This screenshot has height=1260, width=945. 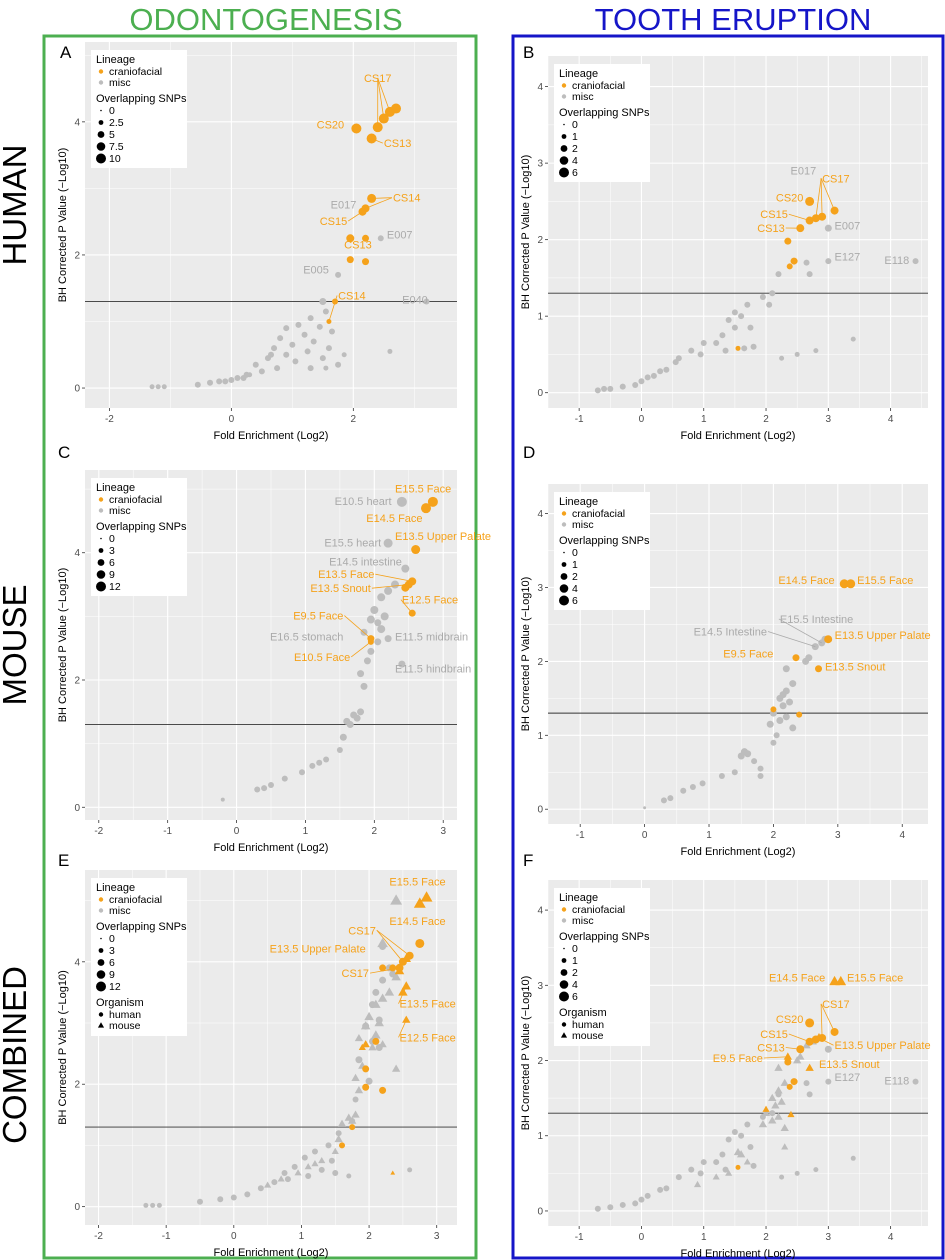 What do you see at coordinates (771, 229) in the screenshot?
I see `annotation-label: CS13` at bounding box center [771, 229].